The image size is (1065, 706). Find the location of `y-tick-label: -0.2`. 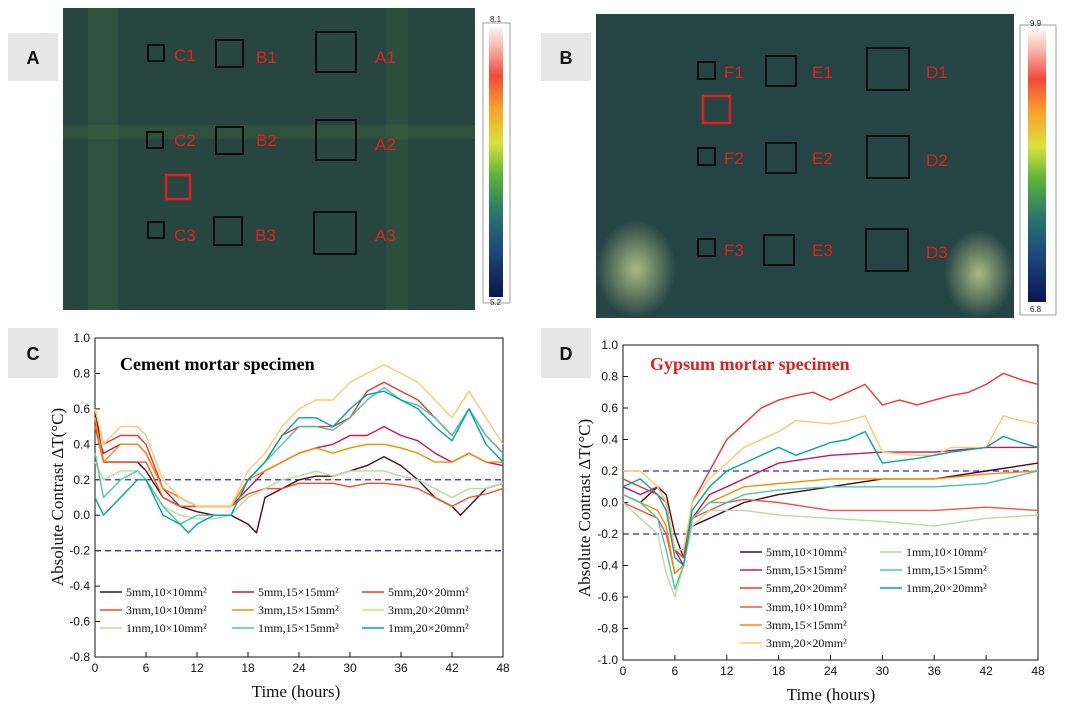

y-tick-label: -0.2 is located at coordinates (607, 534).